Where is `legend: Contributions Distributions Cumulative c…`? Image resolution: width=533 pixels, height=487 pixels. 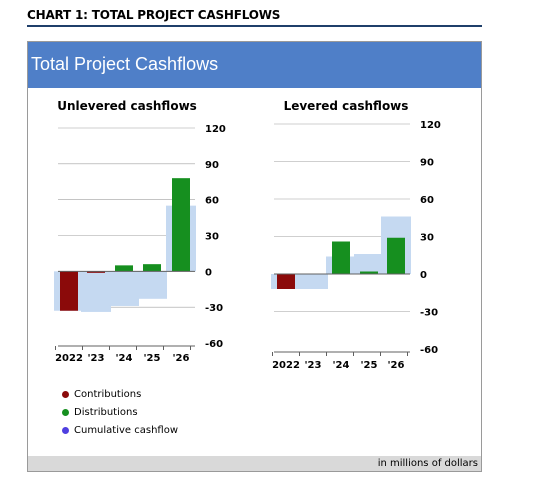
legend: Contributions Distributions Cumulative c… is located at coordinates (120, 412).